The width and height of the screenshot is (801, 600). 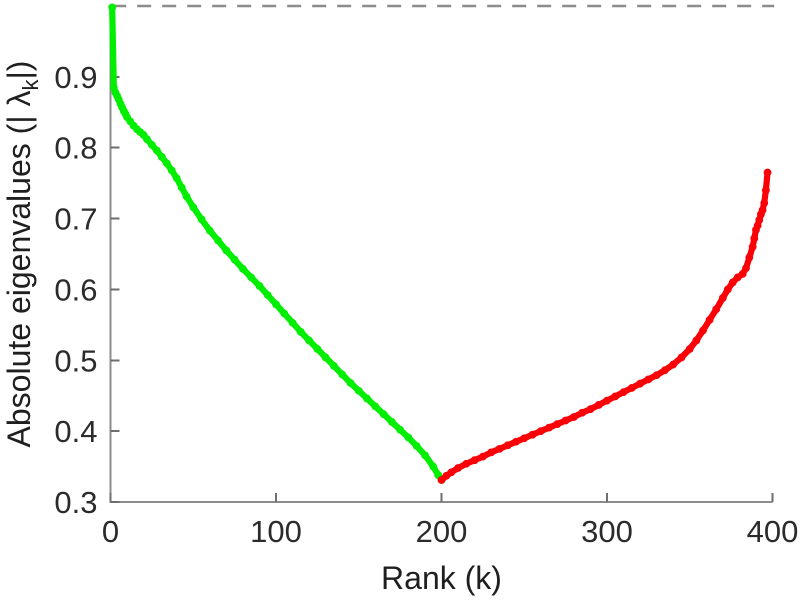 What do you see at coordinates (75, 77) in the screenshot?
I see `y-tick-label: 0.9` at bounding box center [75, 77].